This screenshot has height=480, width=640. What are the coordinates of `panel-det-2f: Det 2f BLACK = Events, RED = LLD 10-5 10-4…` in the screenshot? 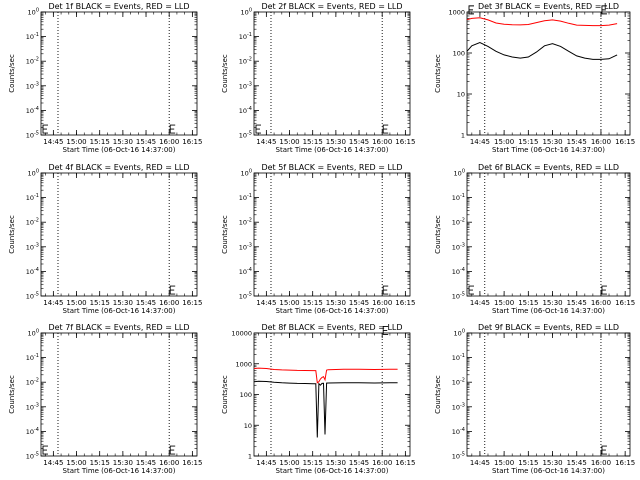 It's located at (318, 78).